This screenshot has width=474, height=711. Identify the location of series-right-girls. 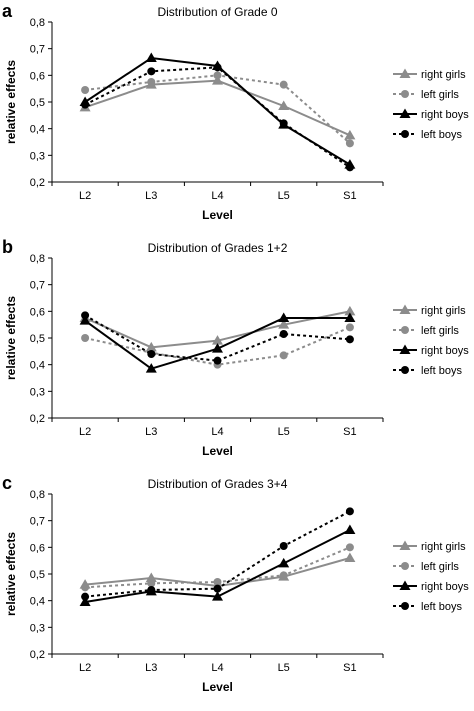
(217, 328).